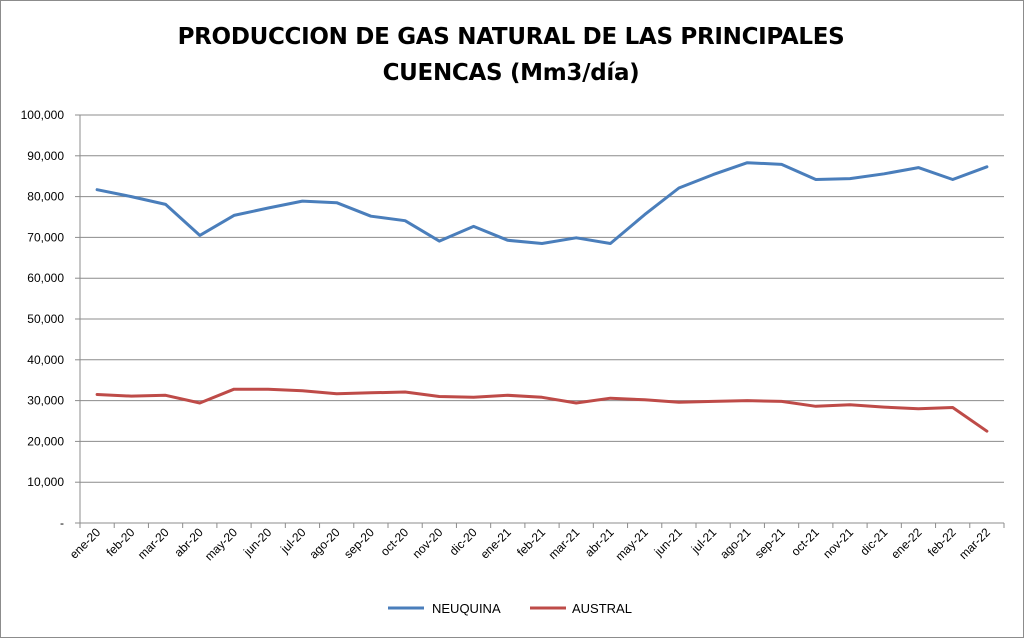 The width and height of the screenshot is (1024, 638). I want to click on x-tick-label: dic-20, so click(463, 541).